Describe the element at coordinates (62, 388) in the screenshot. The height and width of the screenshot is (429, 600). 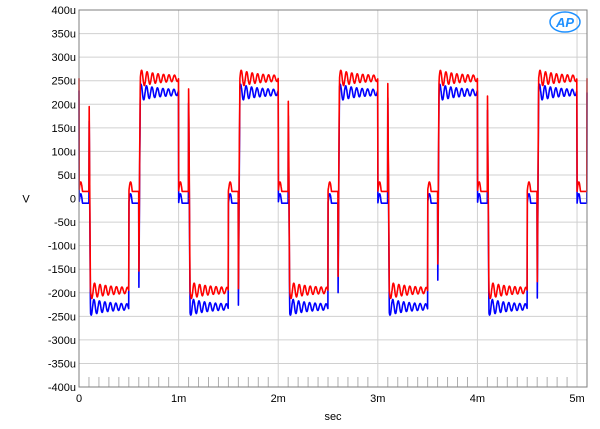
I see `y-tick-label: -400u` at that location.